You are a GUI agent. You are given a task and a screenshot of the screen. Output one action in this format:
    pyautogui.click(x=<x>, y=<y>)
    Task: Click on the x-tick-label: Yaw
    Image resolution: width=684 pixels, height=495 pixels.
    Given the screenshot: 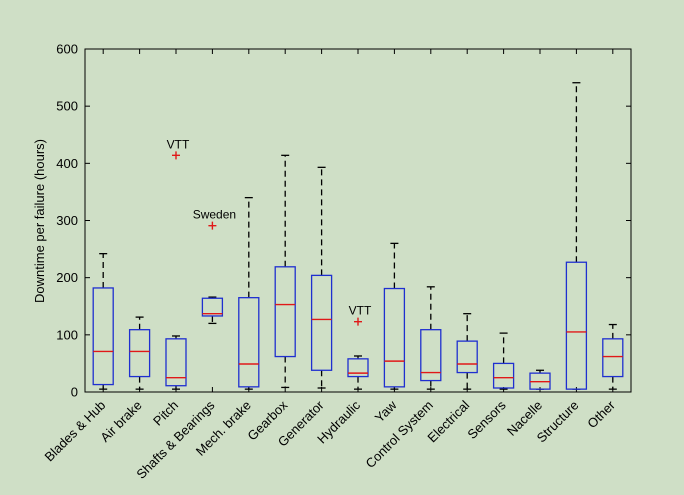 What is the action you would take?
    pyautogui.click(x=386, y=411)
    